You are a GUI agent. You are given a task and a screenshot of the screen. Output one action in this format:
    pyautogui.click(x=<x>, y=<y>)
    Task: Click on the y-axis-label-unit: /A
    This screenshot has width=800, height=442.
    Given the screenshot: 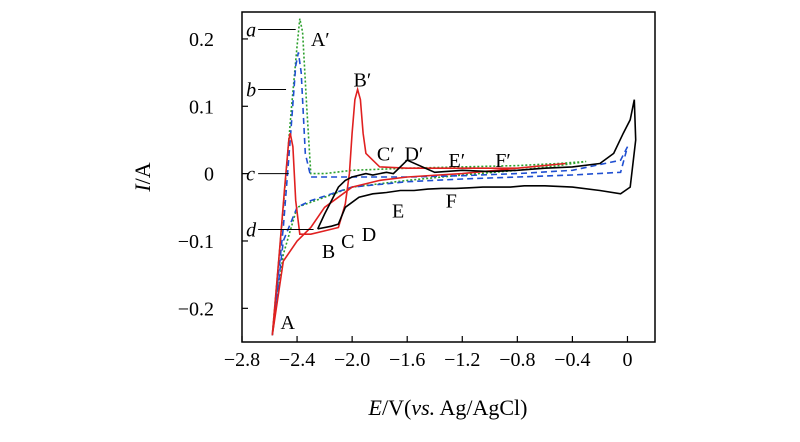 What is the action you would take?
    pyautogui.click(x=142, y=173)
    